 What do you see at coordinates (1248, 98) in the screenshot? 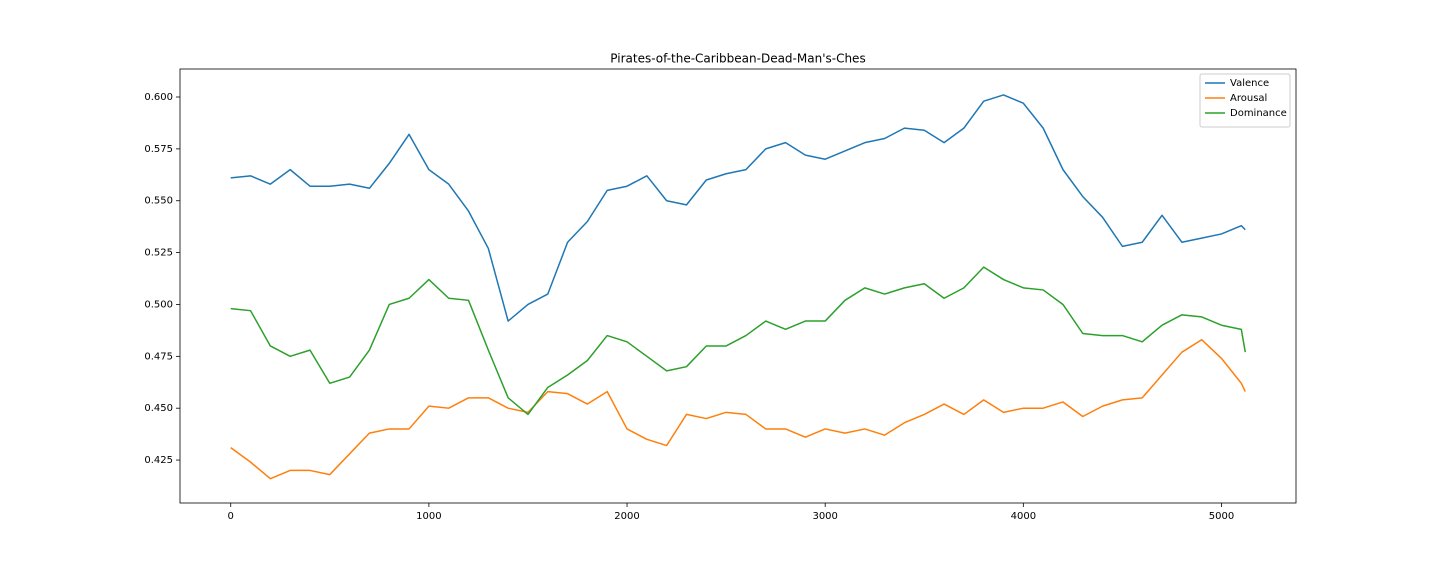
I see `legend-label: Arousal` at bounding box center [1248, 98].